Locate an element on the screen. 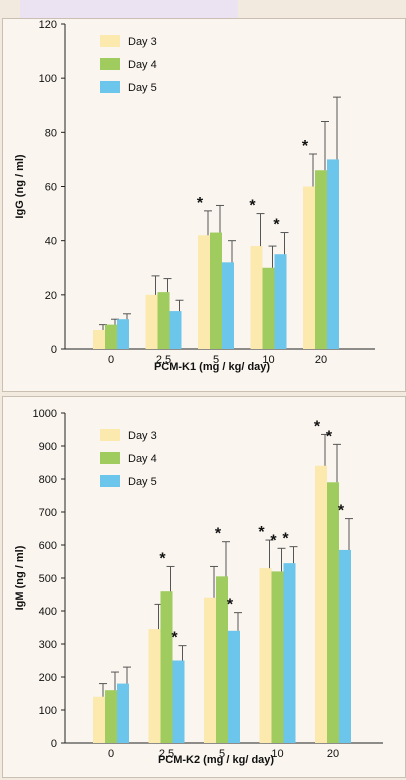  y-tick-label: 1000 is located at coordinates (45, 414).